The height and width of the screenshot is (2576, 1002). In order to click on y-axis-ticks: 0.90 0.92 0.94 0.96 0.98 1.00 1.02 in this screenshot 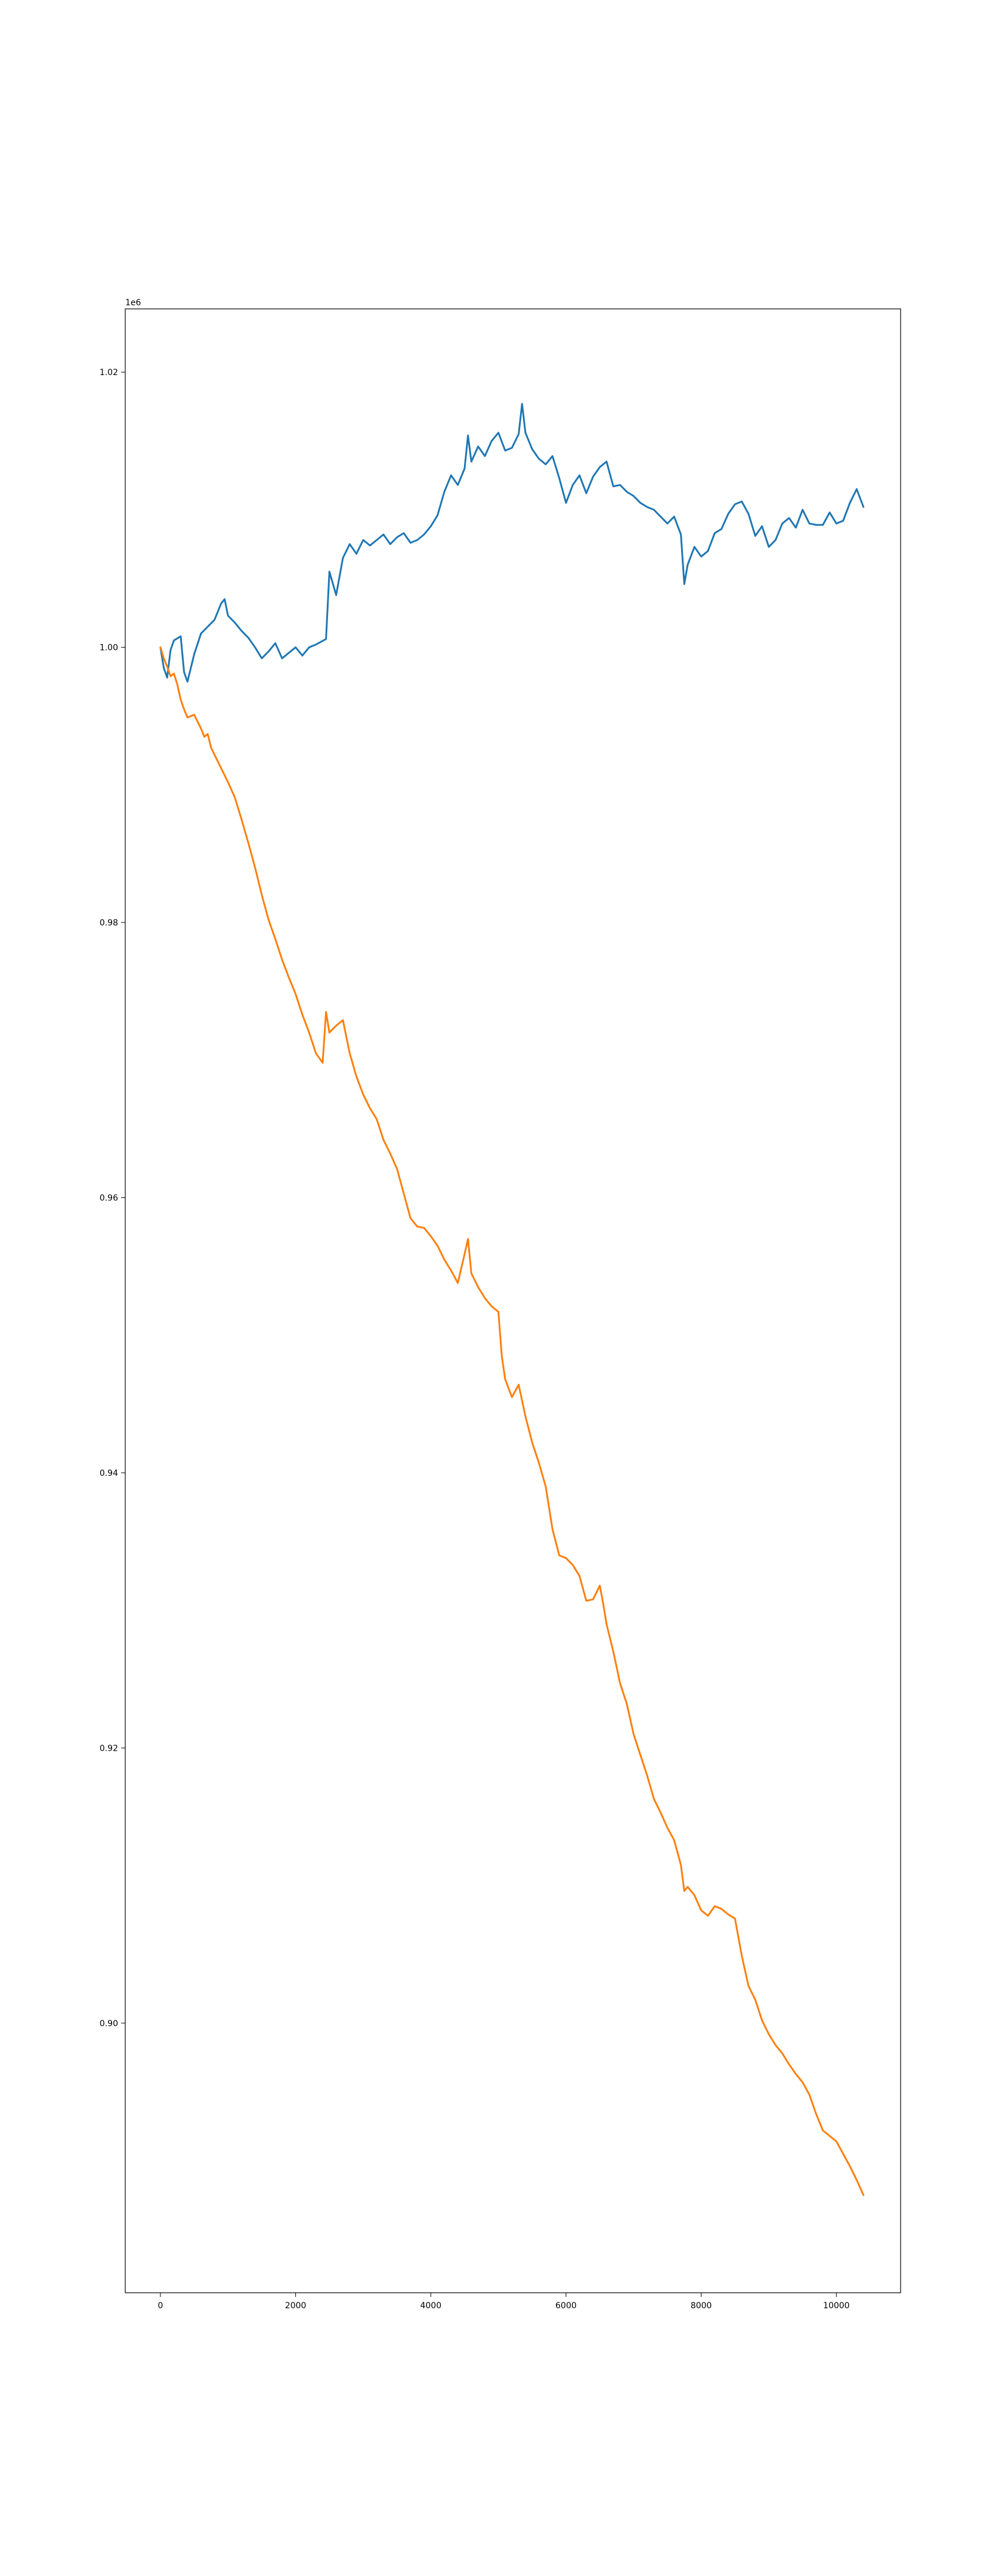, I will do `click(112, 1199)`.